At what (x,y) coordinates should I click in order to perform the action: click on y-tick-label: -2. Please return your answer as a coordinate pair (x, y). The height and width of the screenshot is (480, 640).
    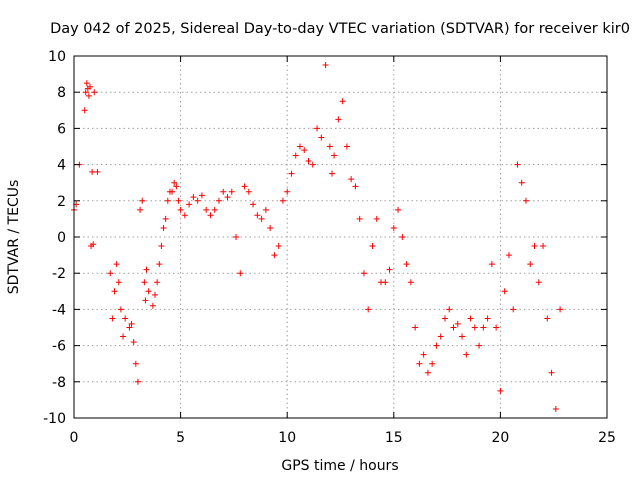
    Looking at the image, I should click on (59, 274).